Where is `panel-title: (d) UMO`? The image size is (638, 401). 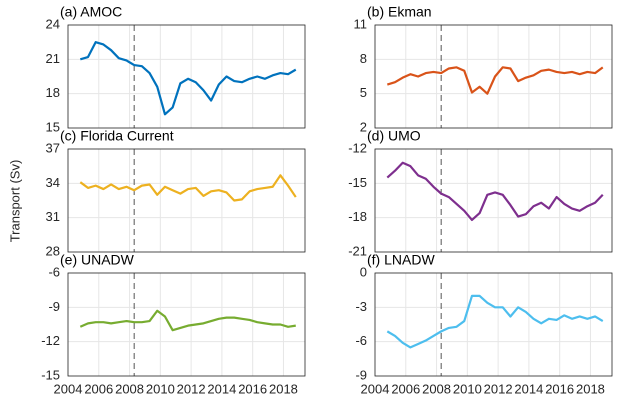 panel-title: (d) UMO is located at coordinates (394, 136).